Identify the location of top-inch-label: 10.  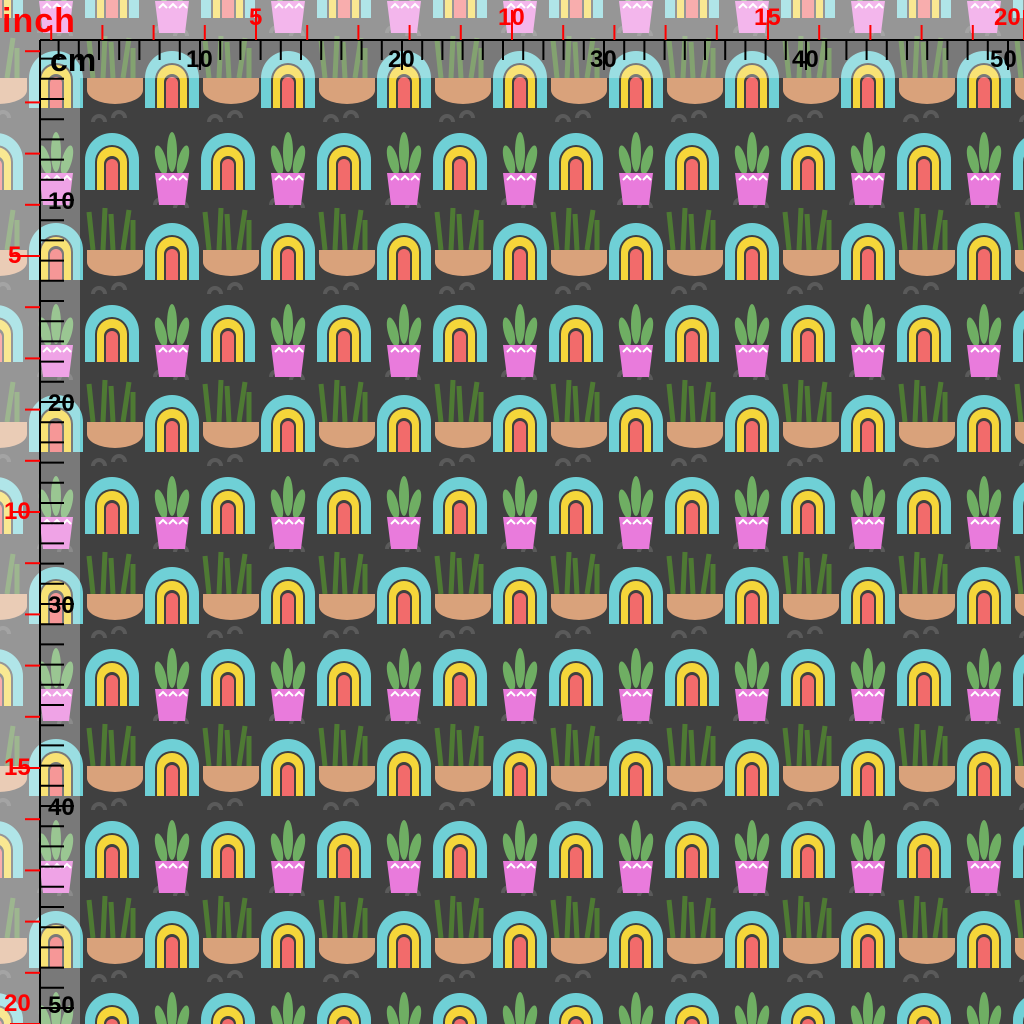
(511, 17).